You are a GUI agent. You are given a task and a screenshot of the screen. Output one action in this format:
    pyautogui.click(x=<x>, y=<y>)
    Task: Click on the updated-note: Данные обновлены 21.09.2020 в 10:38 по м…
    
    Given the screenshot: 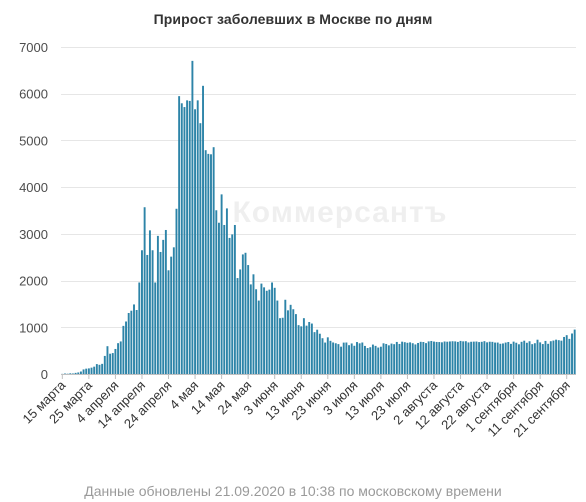 What is the action you would take?
    pyautogui.click(x=293, y=491)
    